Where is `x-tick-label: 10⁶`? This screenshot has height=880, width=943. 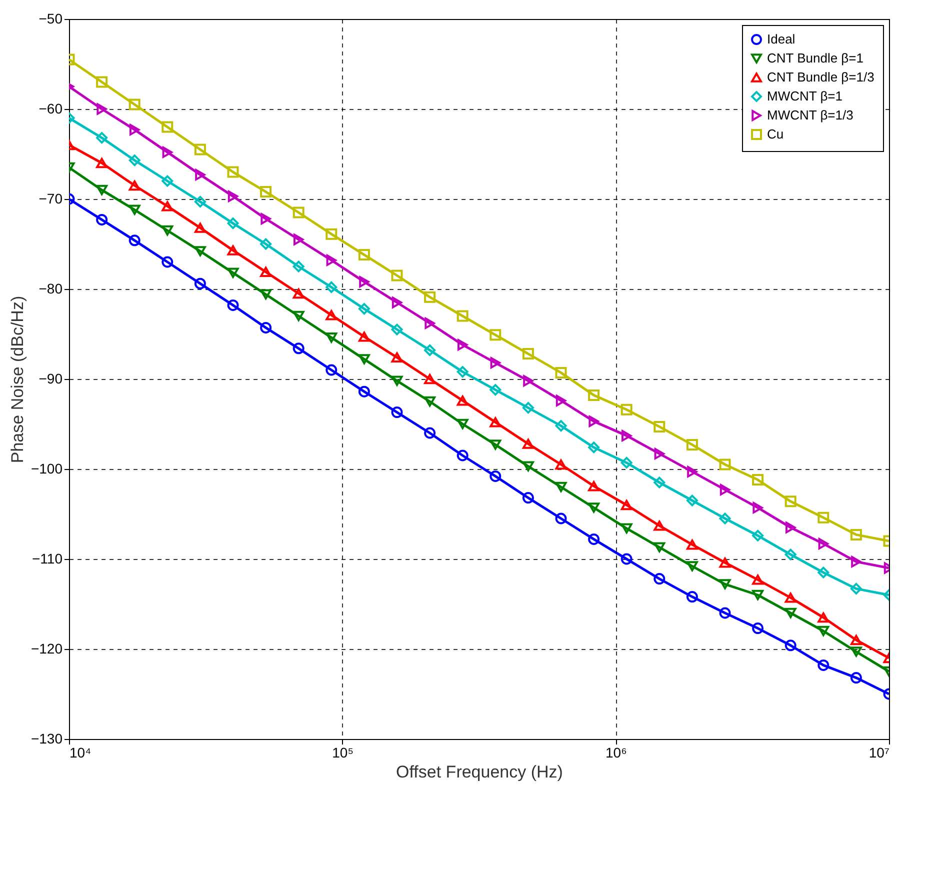
x-tick-label: 10⁶ is located at coordinates (616, 752).